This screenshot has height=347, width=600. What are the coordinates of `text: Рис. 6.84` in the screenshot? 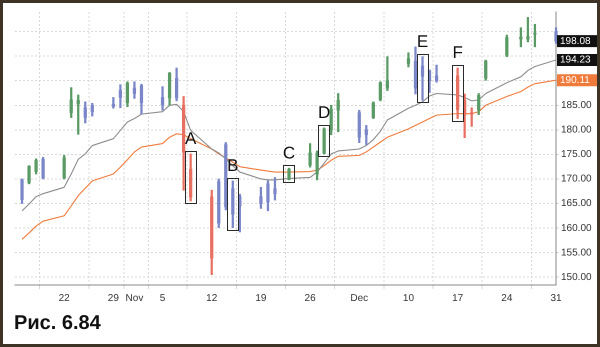 It's located at (57, 323).